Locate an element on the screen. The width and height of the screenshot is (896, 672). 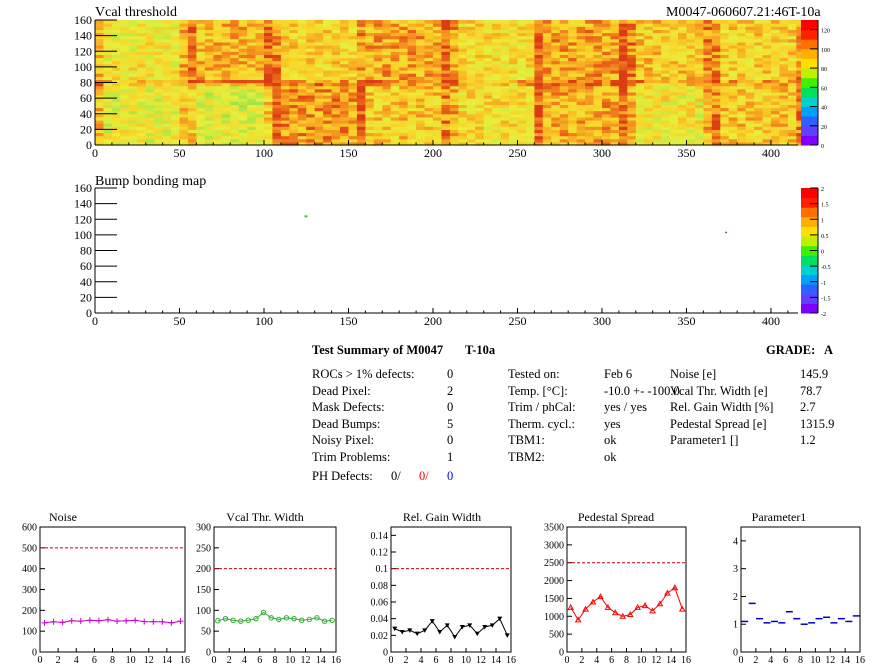
summary-mid-row-value: -10.0 +- -100.0 is located at coordinates (642, 390).